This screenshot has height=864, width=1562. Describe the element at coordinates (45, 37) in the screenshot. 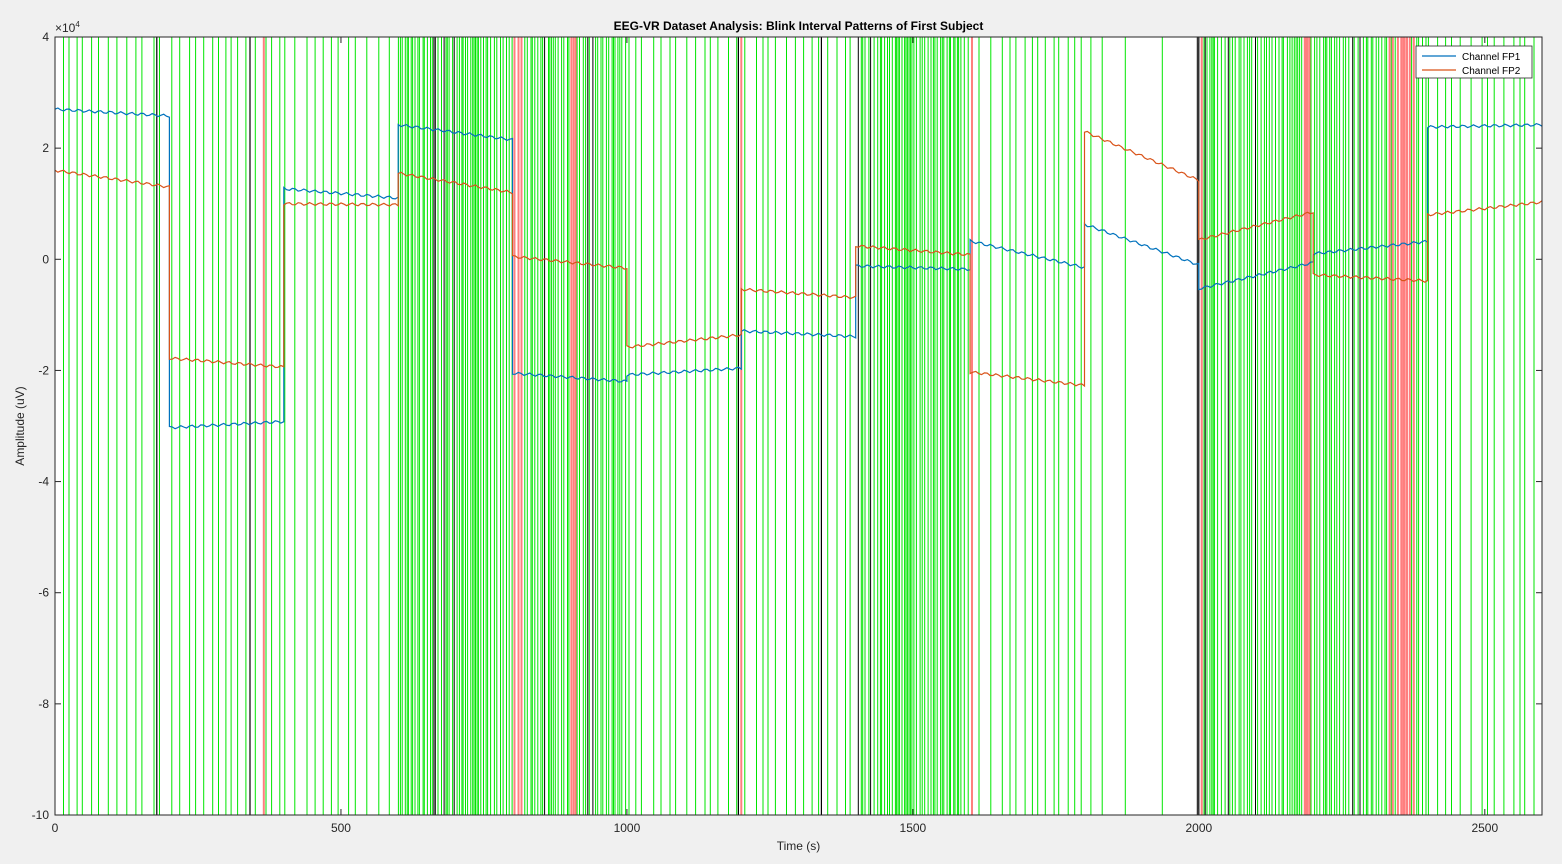

I see `y-tick-label: 4` at that location.